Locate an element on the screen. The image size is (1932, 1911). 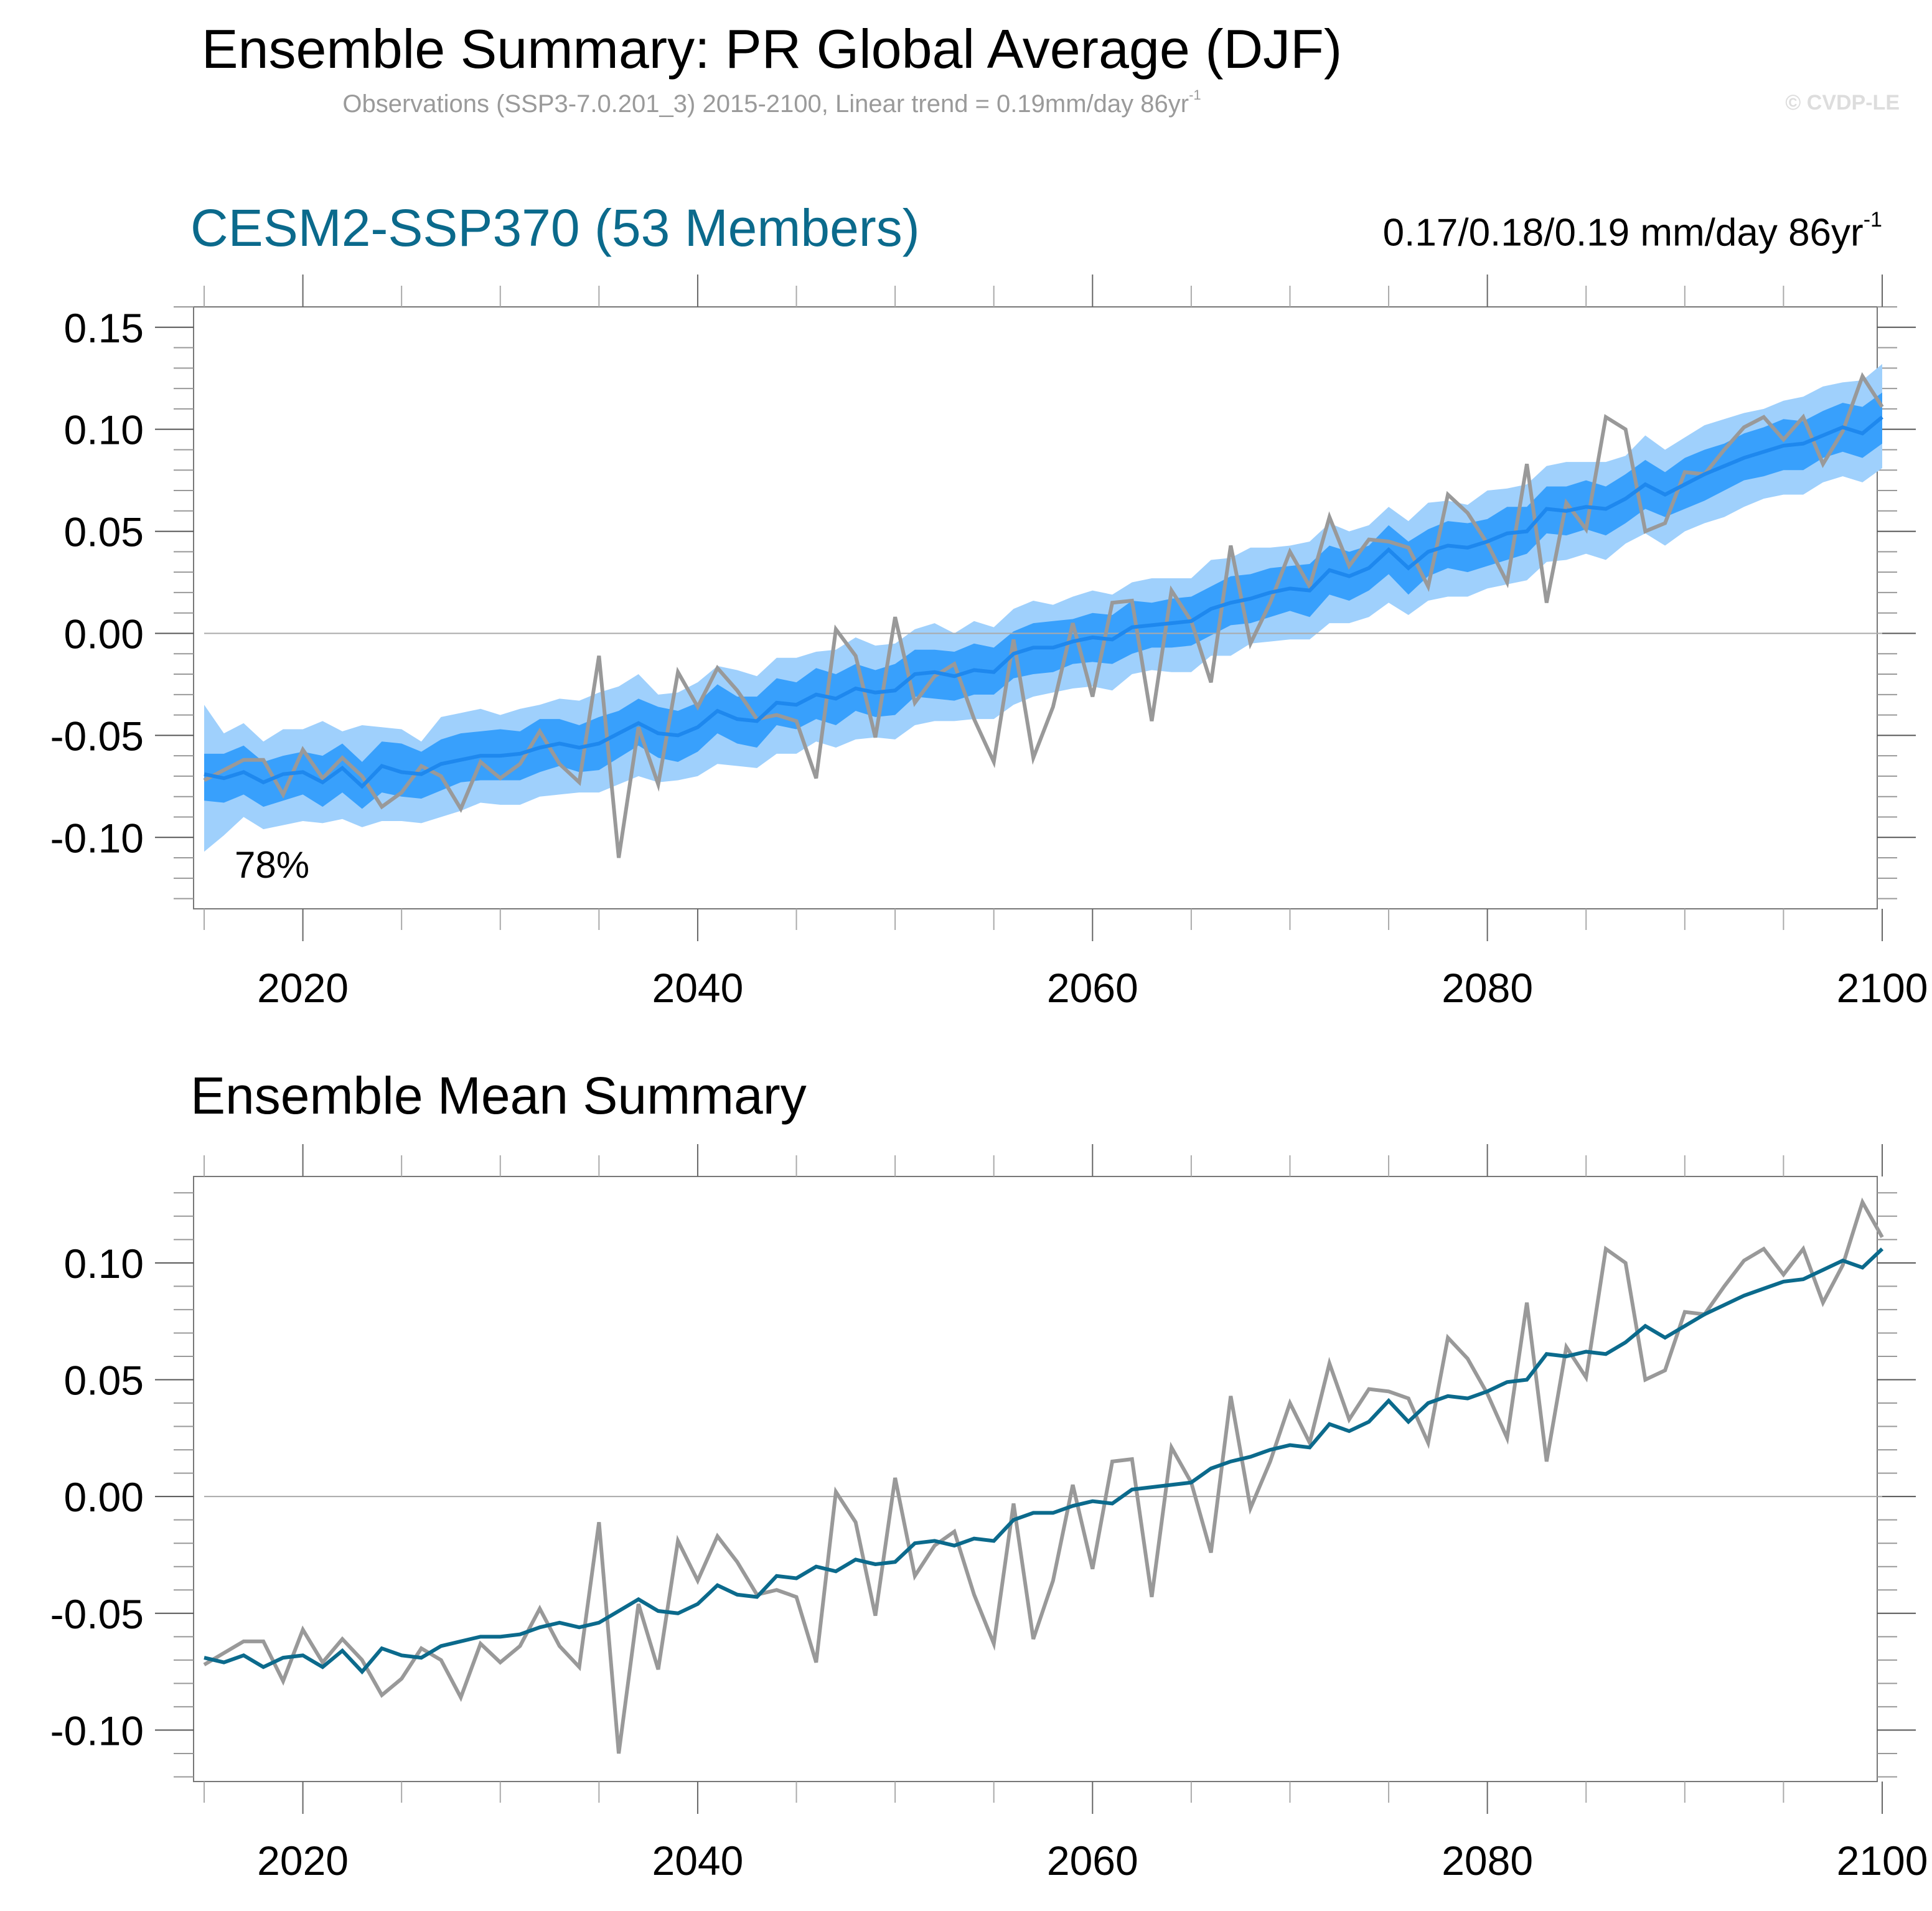
subtitle-superscript: -1 is located at coordinates (1195, 95).